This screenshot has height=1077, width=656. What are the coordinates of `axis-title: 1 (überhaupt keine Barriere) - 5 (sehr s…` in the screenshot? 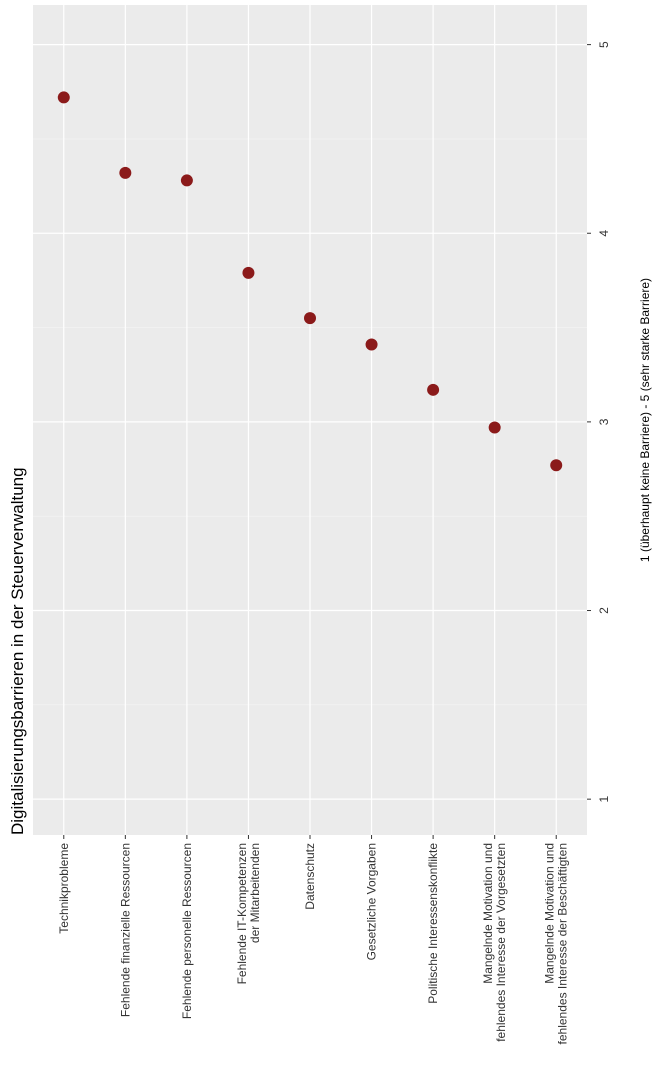 It's located at (645, 420).